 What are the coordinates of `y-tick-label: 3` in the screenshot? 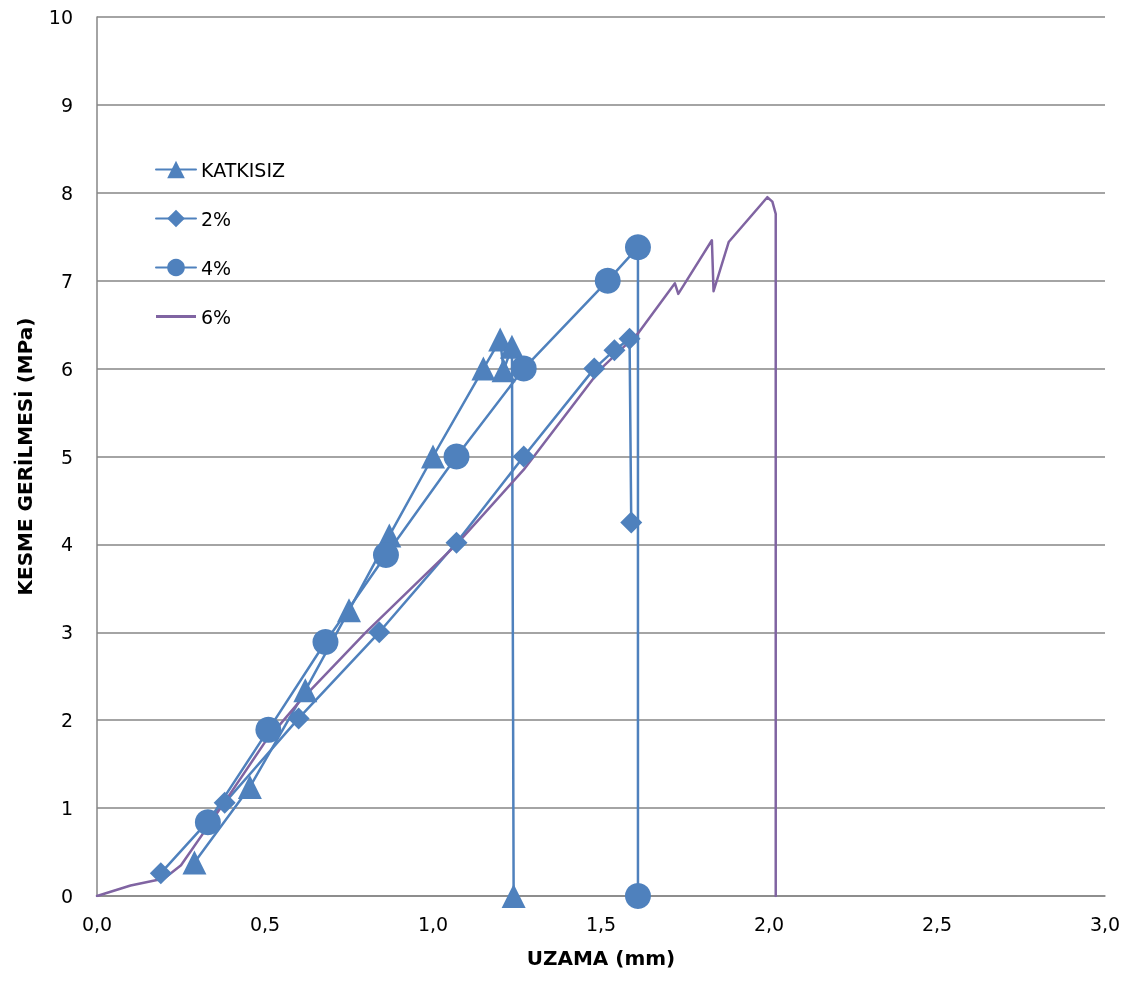 It's located at (66, 632).